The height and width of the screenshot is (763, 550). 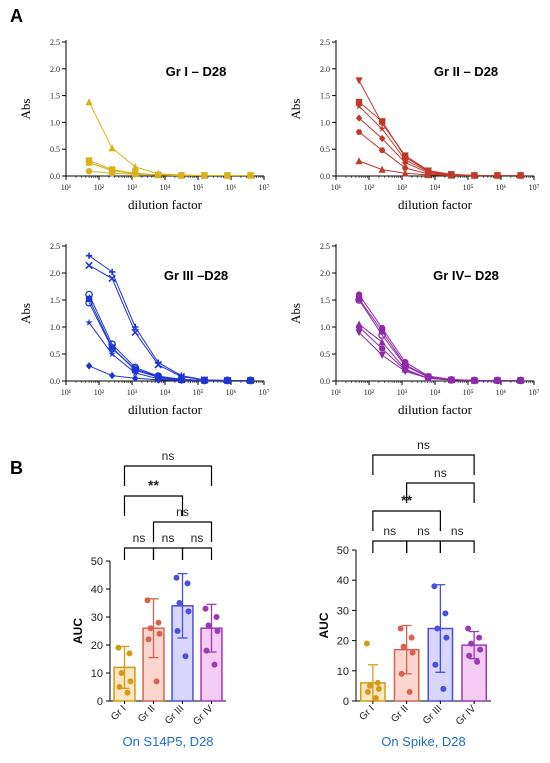 I want to click on significance-label: **, so click(x=153, y=485).